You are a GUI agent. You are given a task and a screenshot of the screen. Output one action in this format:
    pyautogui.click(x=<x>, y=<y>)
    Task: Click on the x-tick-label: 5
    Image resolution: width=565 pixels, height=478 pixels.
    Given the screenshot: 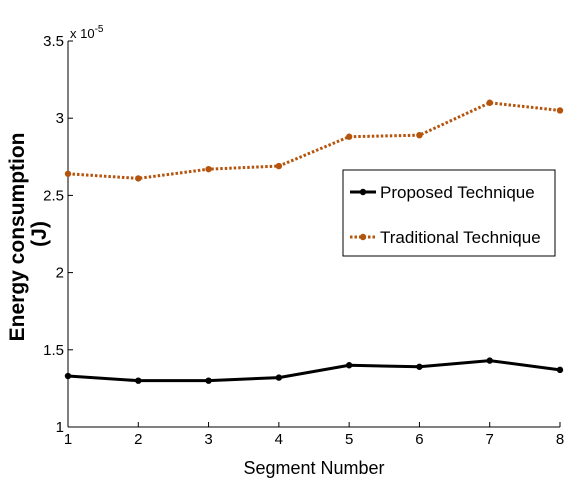 What is the action you would take?
    pyautogui.click(x=349, y=439)
    